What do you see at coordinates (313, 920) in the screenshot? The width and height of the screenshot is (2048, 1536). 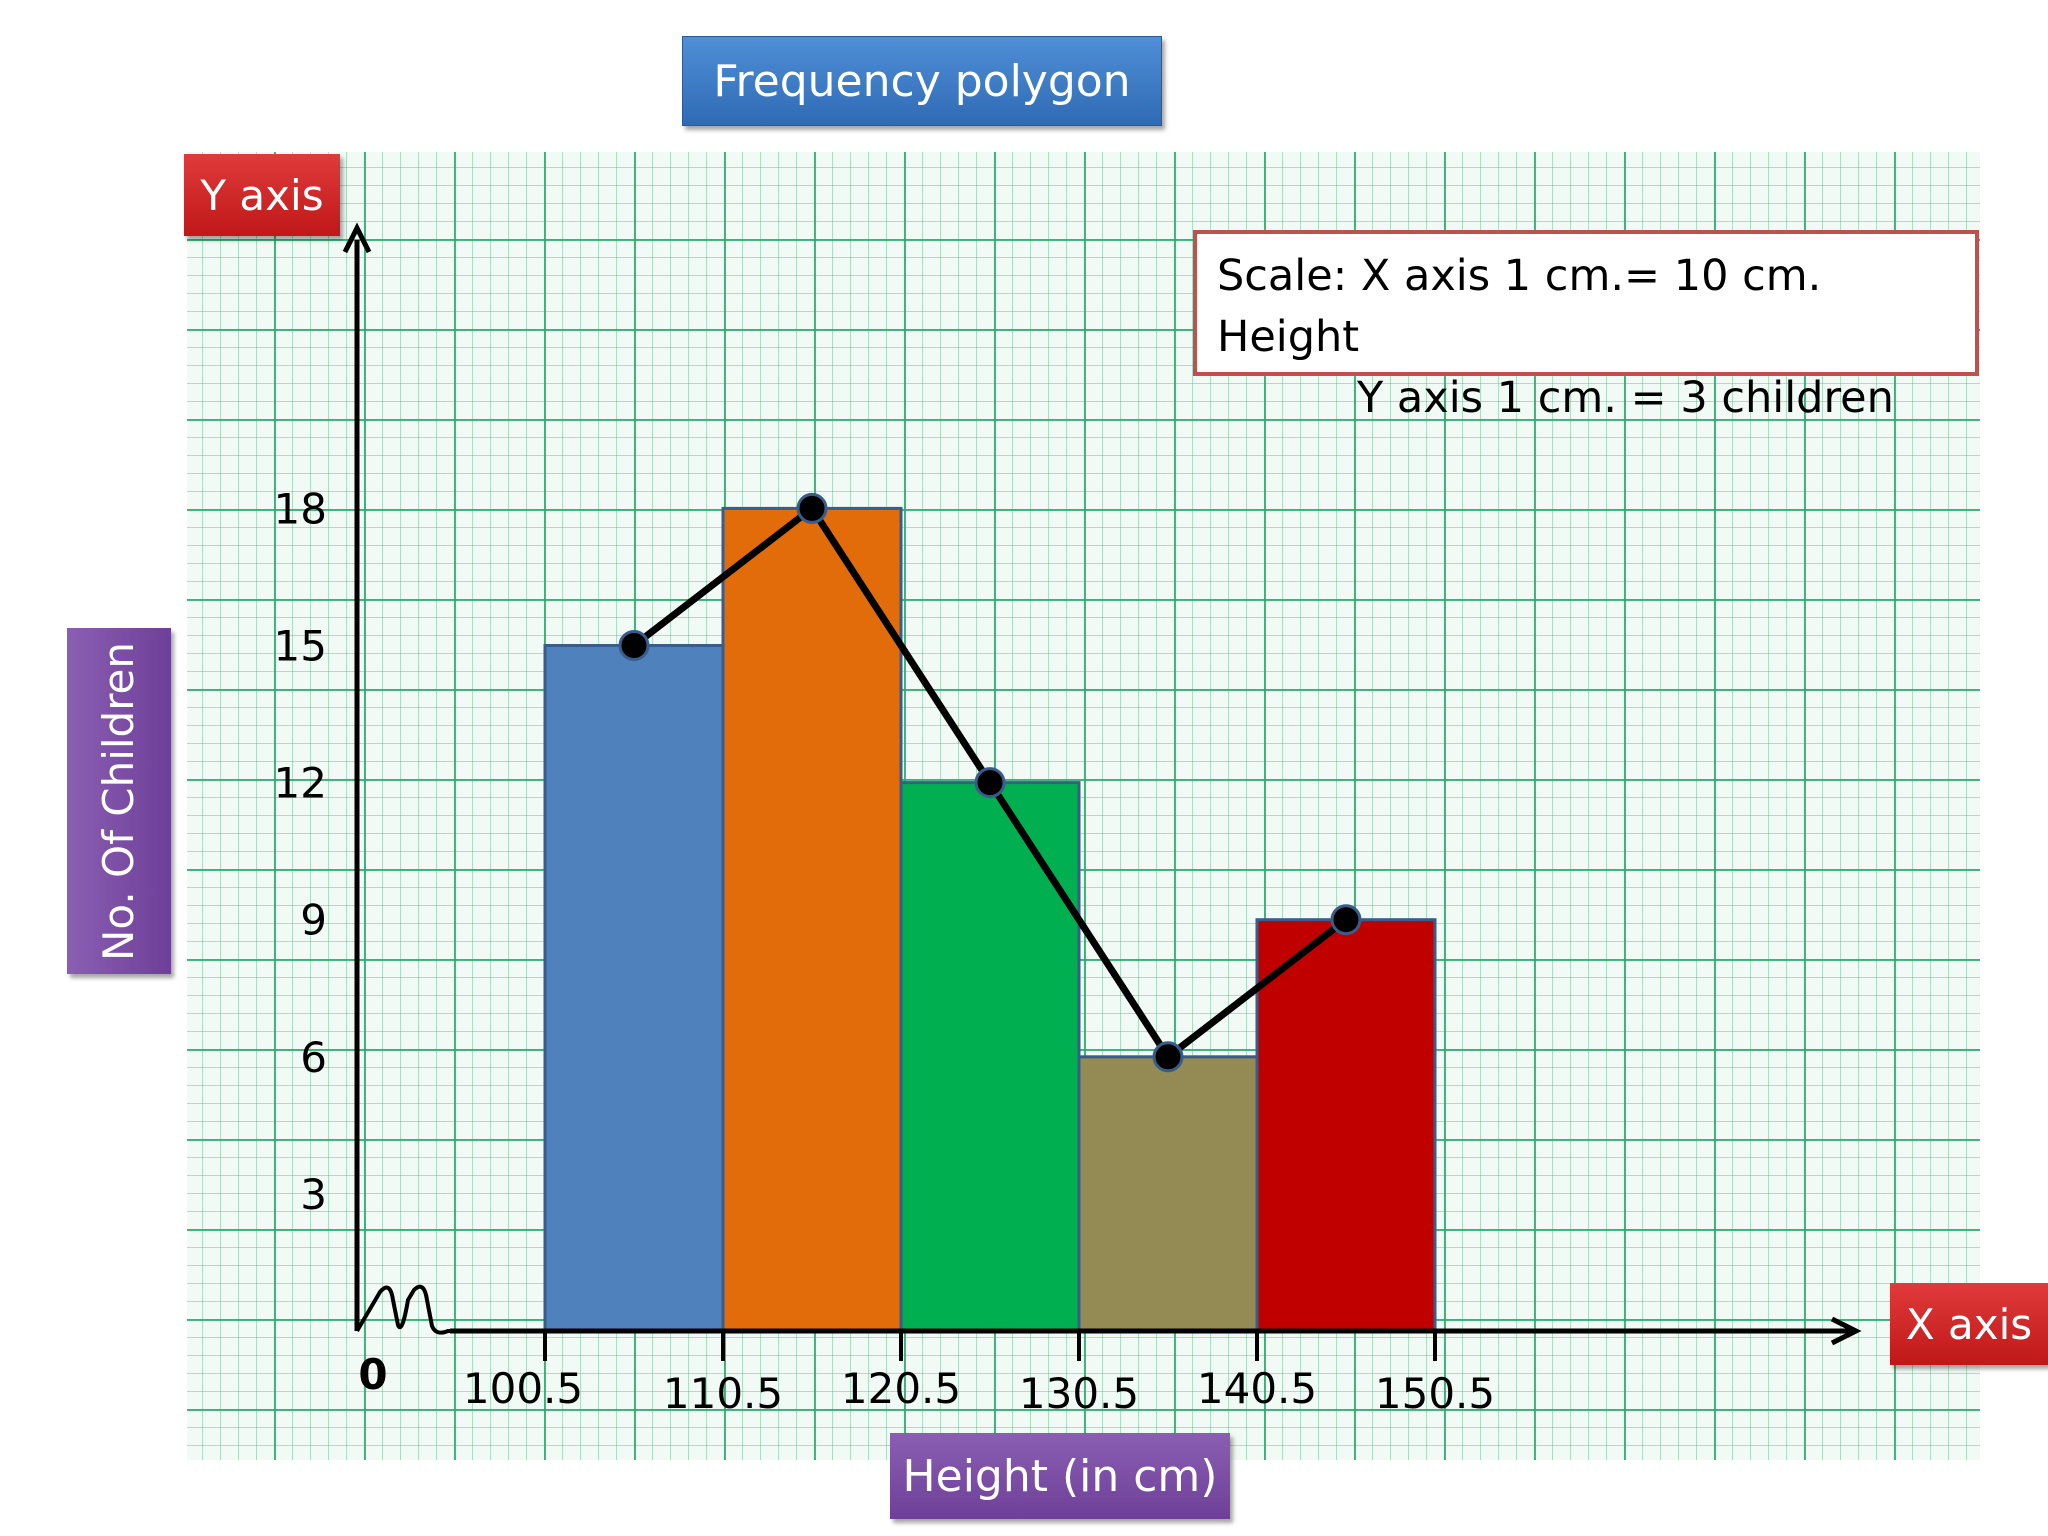 I see `y-tick-label: 9` at bounding box center [313, 920].